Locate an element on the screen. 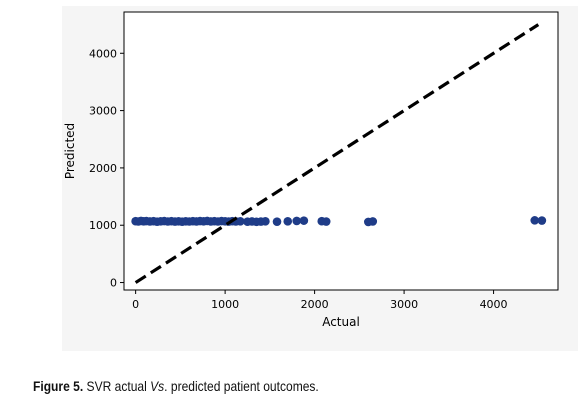  y-tick-label: 2000 is located at coordinates (103, 168).